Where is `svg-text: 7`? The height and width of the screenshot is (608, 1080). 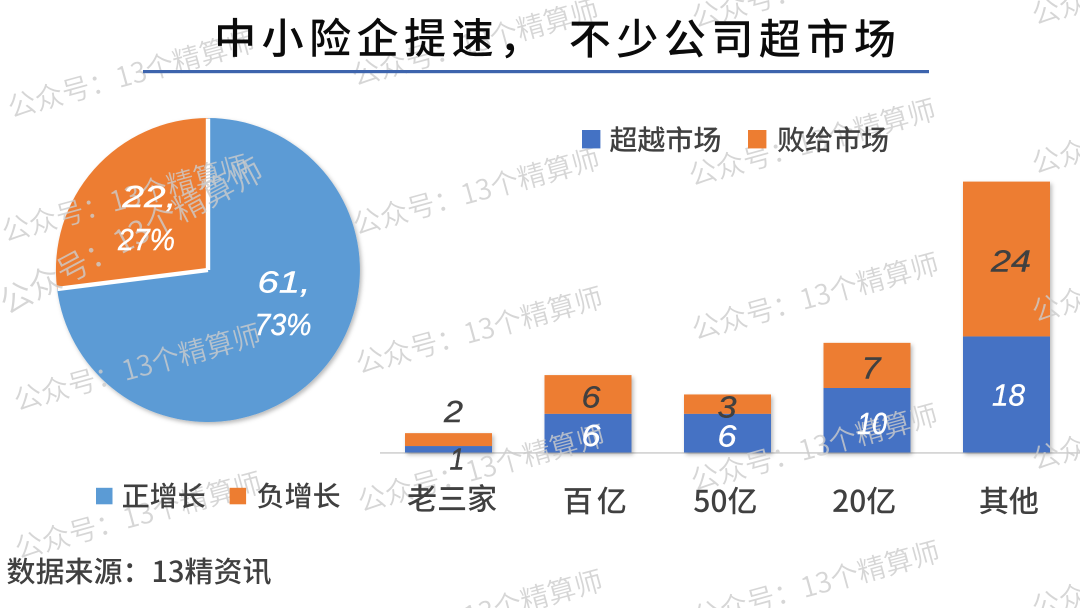
svg-text: 7 is located at coordinates (872, 367).